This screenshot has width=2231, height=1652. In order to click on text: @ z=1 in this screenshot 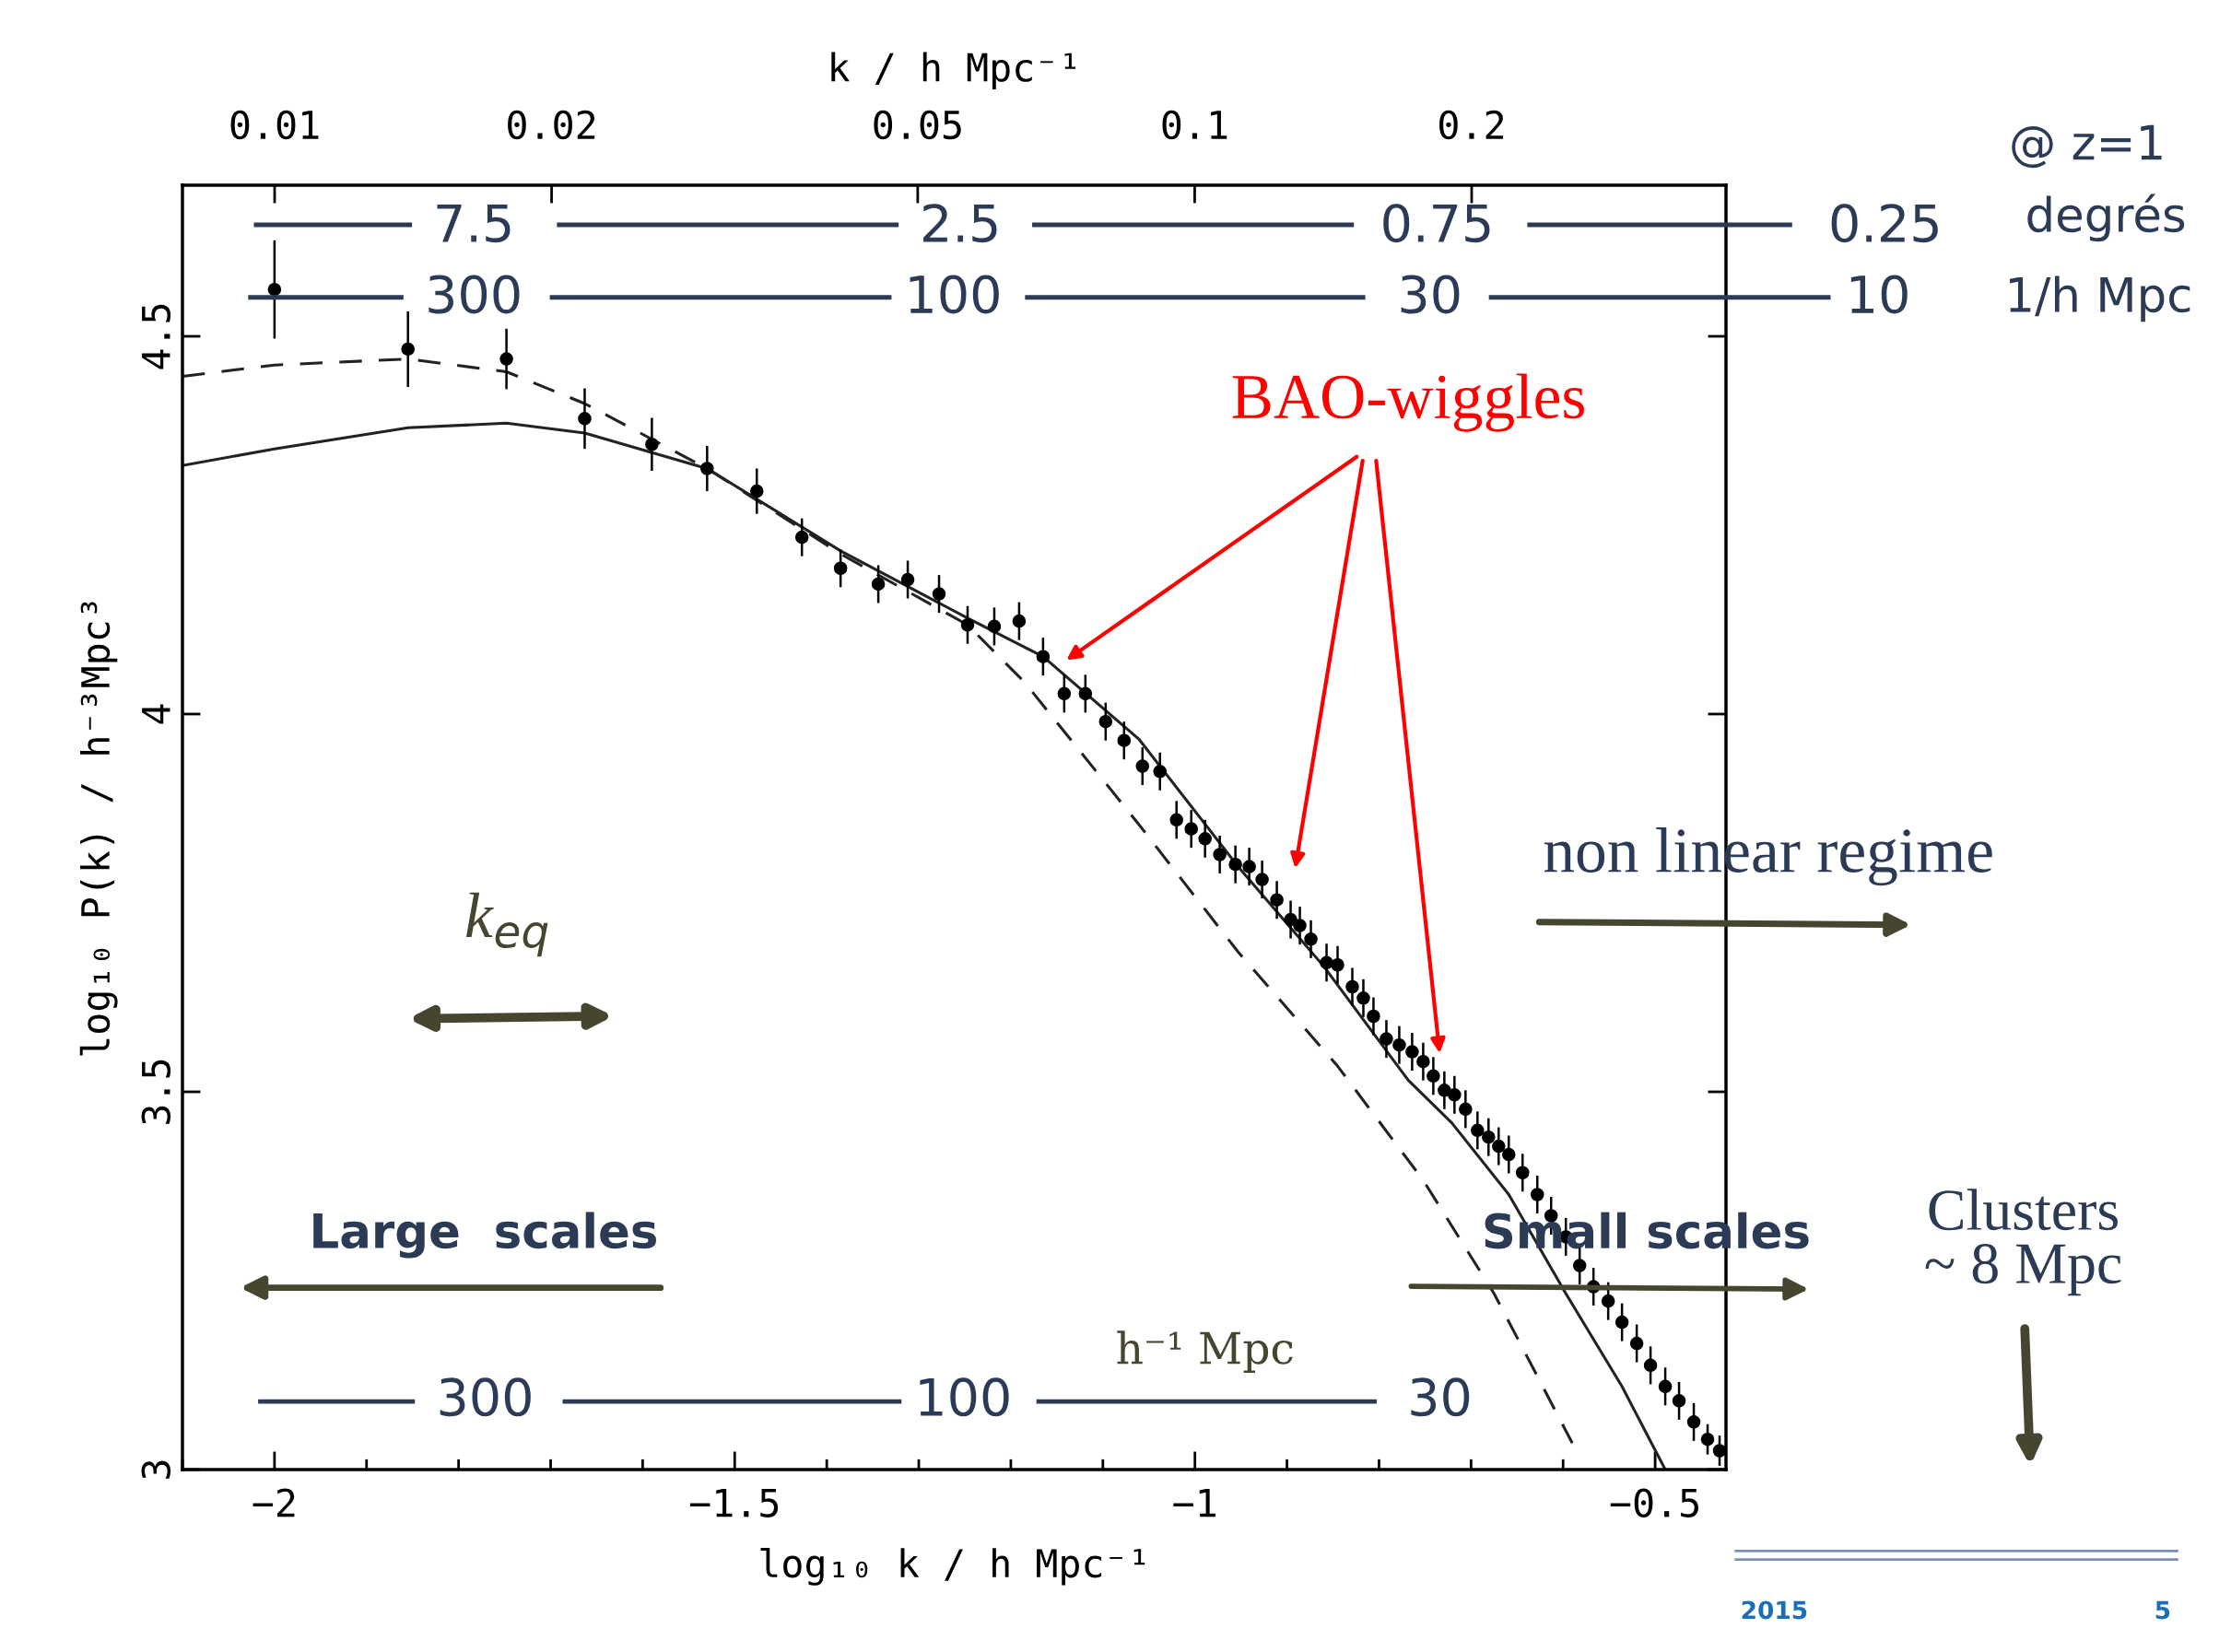, I will do `click(2087, 146)`.